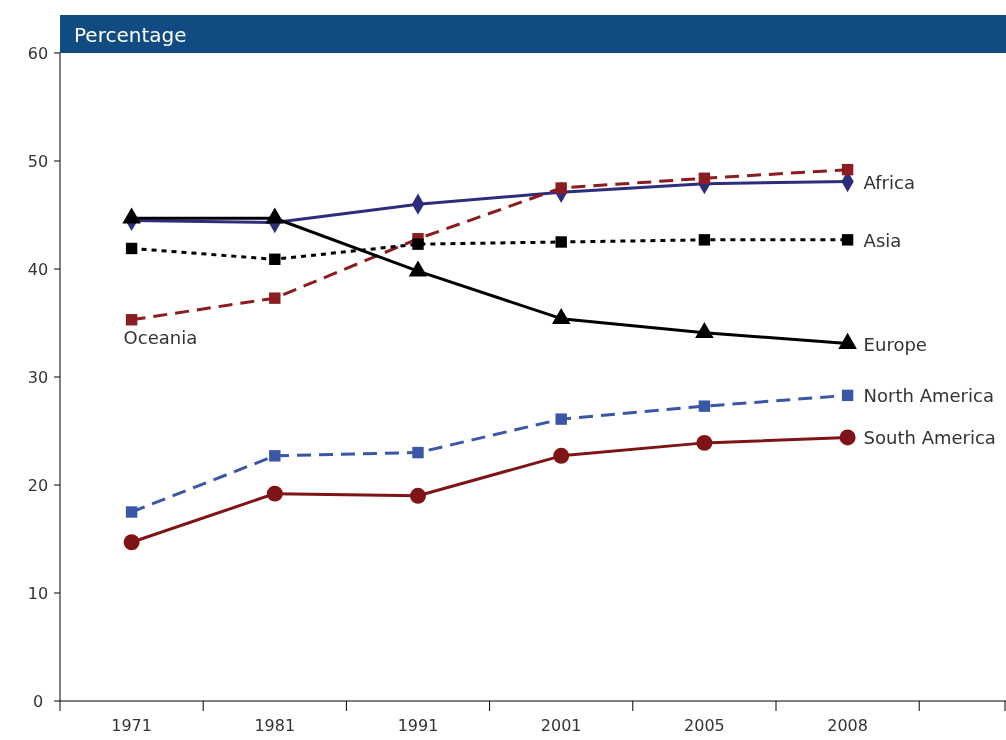  What do you see at coordinates (882, 240) in the screenshot?
I see `series-label: Asia` at bounding box center [882, 240].